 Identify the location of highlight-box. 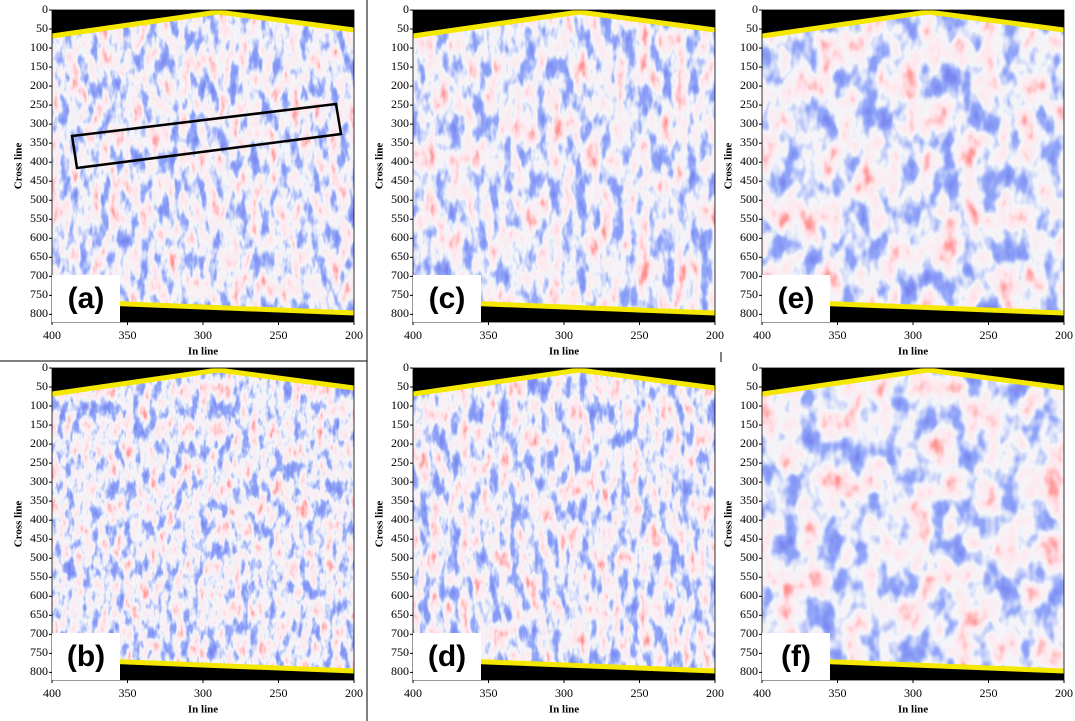
(206, 136).